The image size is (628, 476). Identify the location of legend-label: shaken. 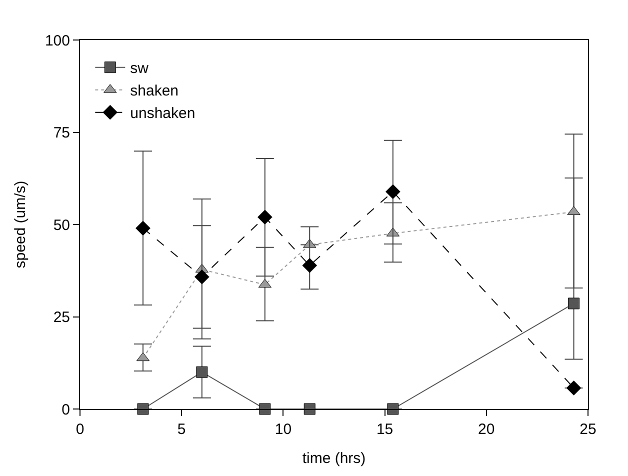
(154, 91).